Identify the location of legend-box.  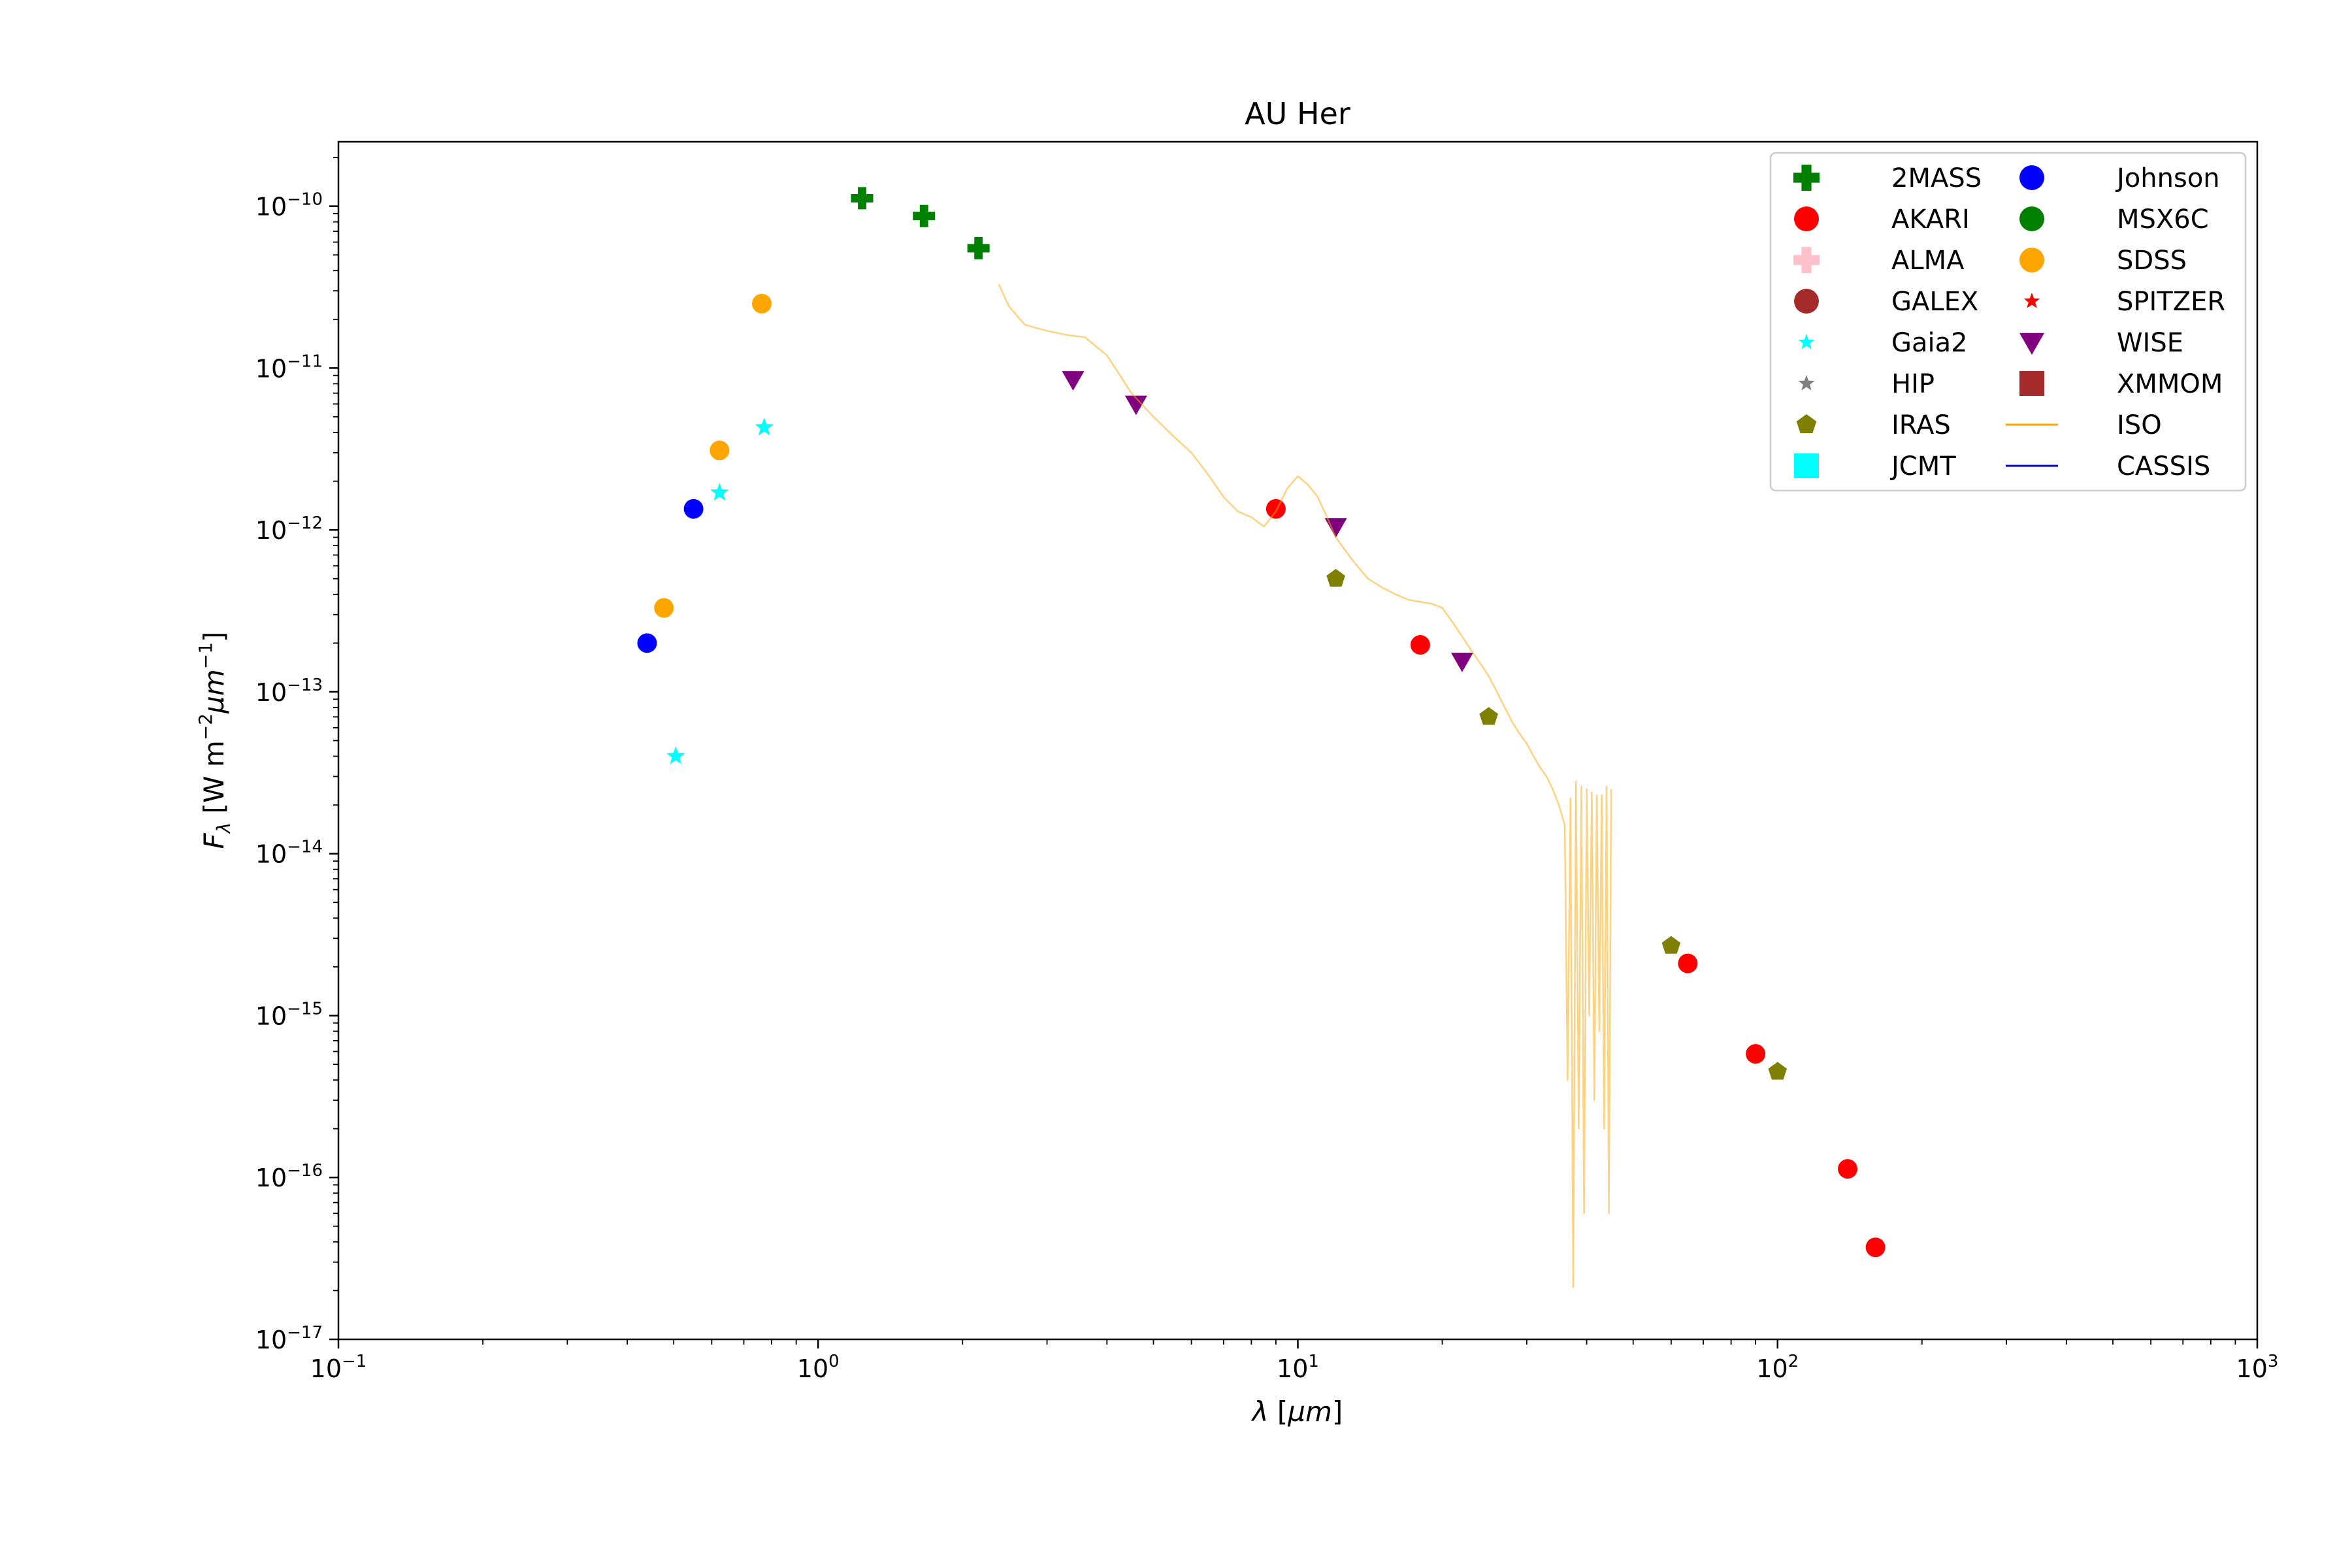
(2008, 322).